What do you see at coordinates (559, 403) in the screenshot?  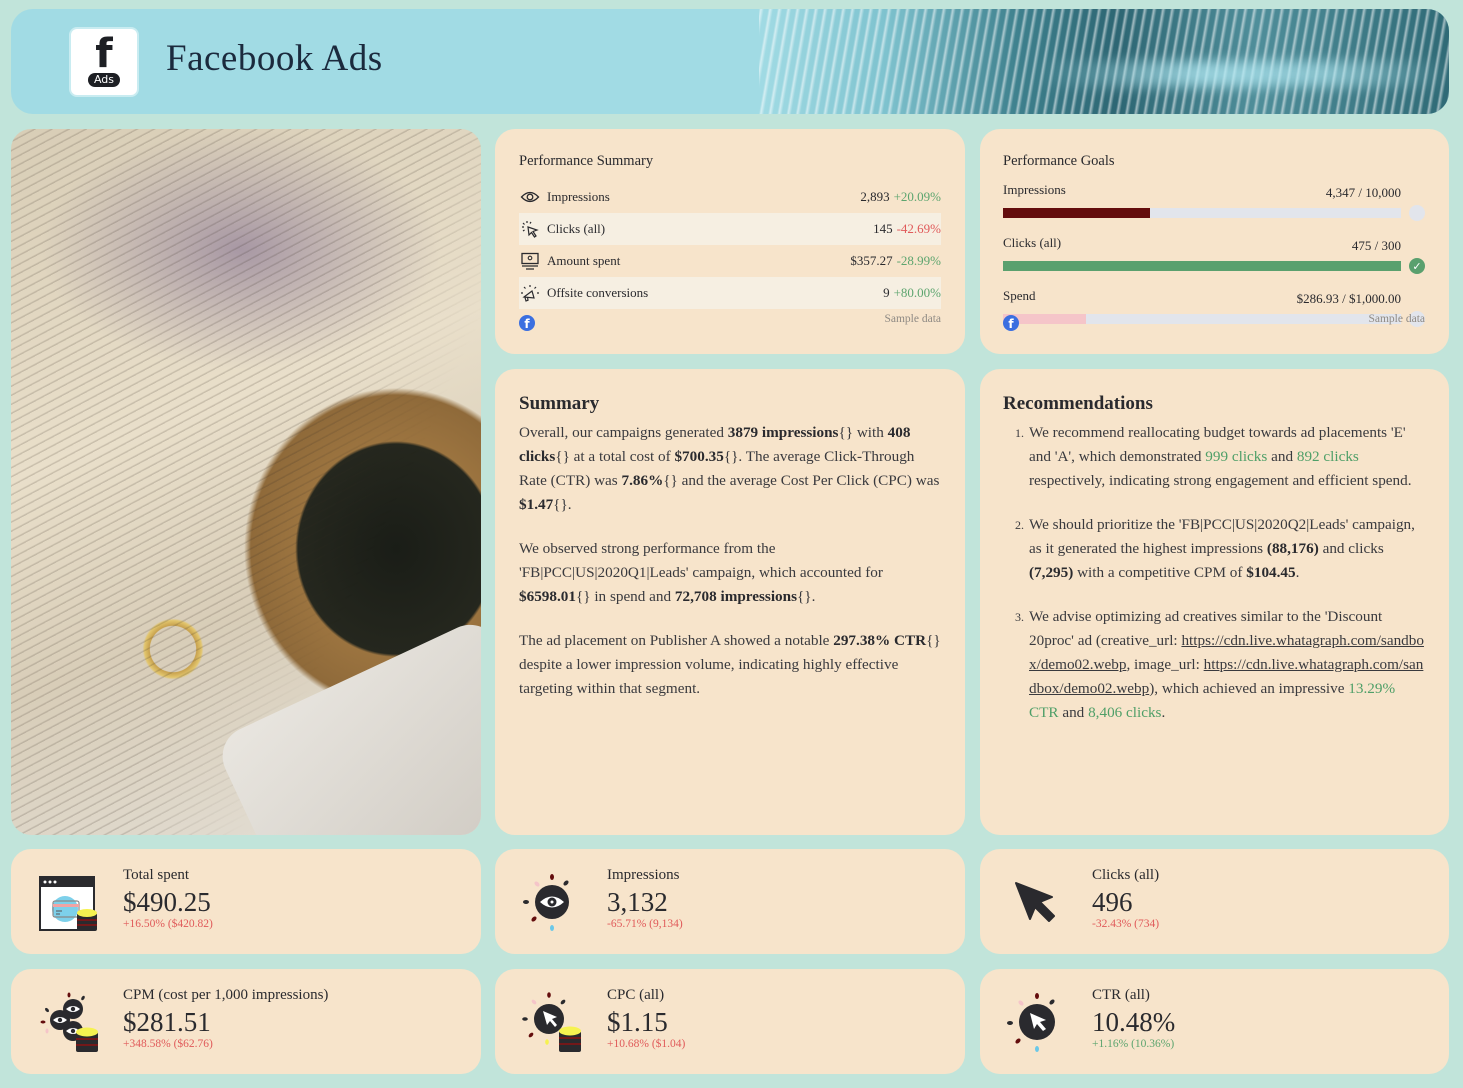 I see `summary-title: Summary` at bounding box center [559, 403].